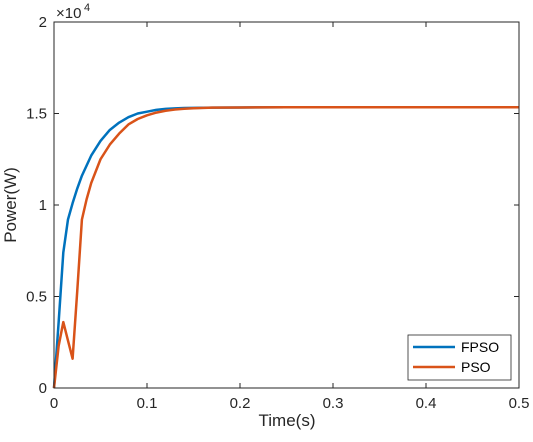 The height and width of the screenshot is (442, 533). What do you see at coordinates (43, 388) in the screenshot?
I see `y-tick-label: 0` at bounding box center [43, 388].